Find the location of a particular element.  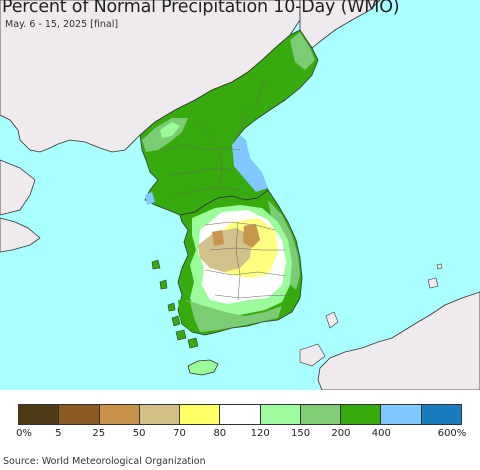

nk-east-coast-blue is located at coordinates (250, 163).